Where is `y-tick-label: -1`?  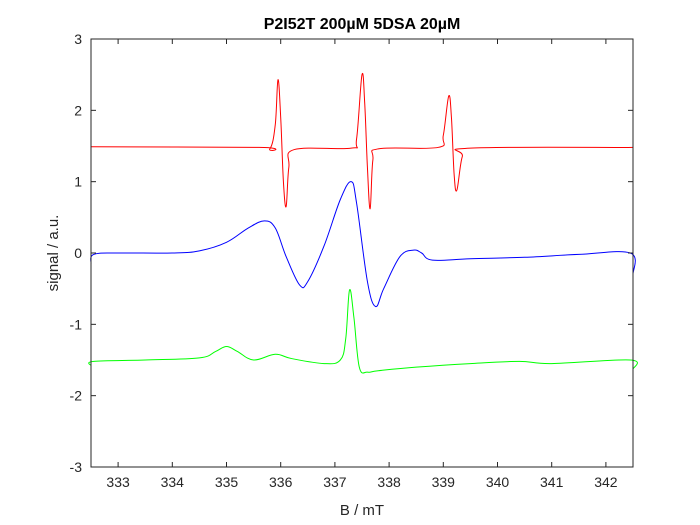
y-tick-label: -1 is located at coordinates (76, 324).